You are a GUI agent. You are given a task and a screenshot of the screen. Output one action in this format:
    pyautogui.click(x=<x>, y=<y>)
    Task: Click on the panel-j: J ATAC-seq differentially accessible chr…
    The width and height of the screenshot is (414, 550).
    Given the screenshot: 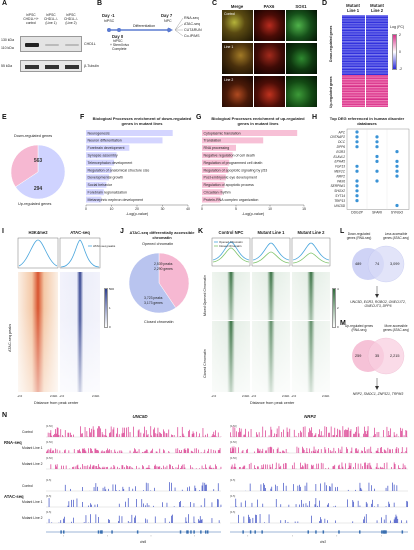 What is the action you would take?
    pyautogui.click(x=159, y=319)
    